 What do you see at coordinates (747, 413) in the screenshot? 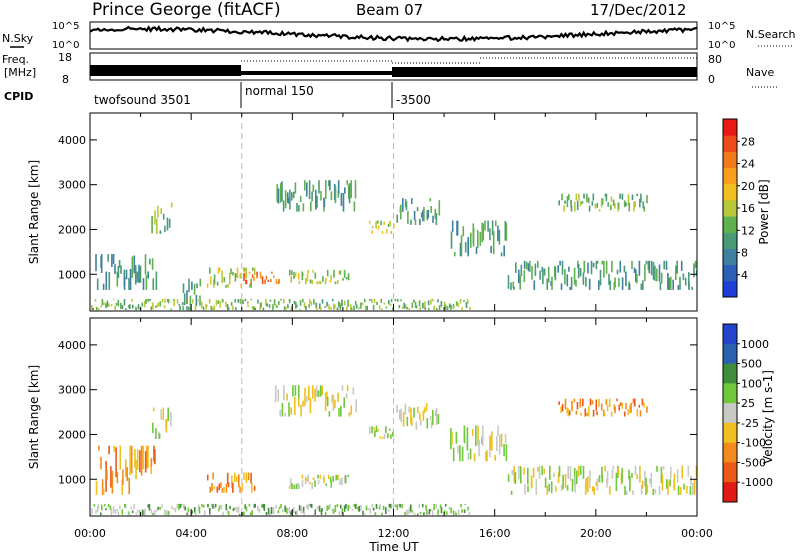
I see `velocity-colorbar: 1000 500 100 25 -25 -100 -500 -1000` at bounding box center [747, 413].